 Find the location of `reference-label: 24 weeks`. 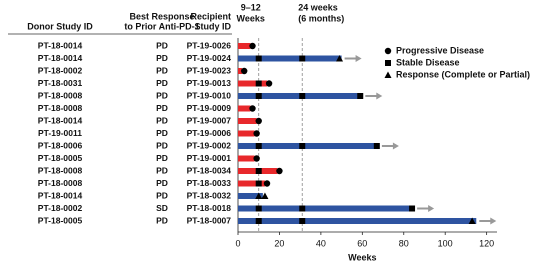

reference-label: 24 weeks is located at coordinates (318, 7).